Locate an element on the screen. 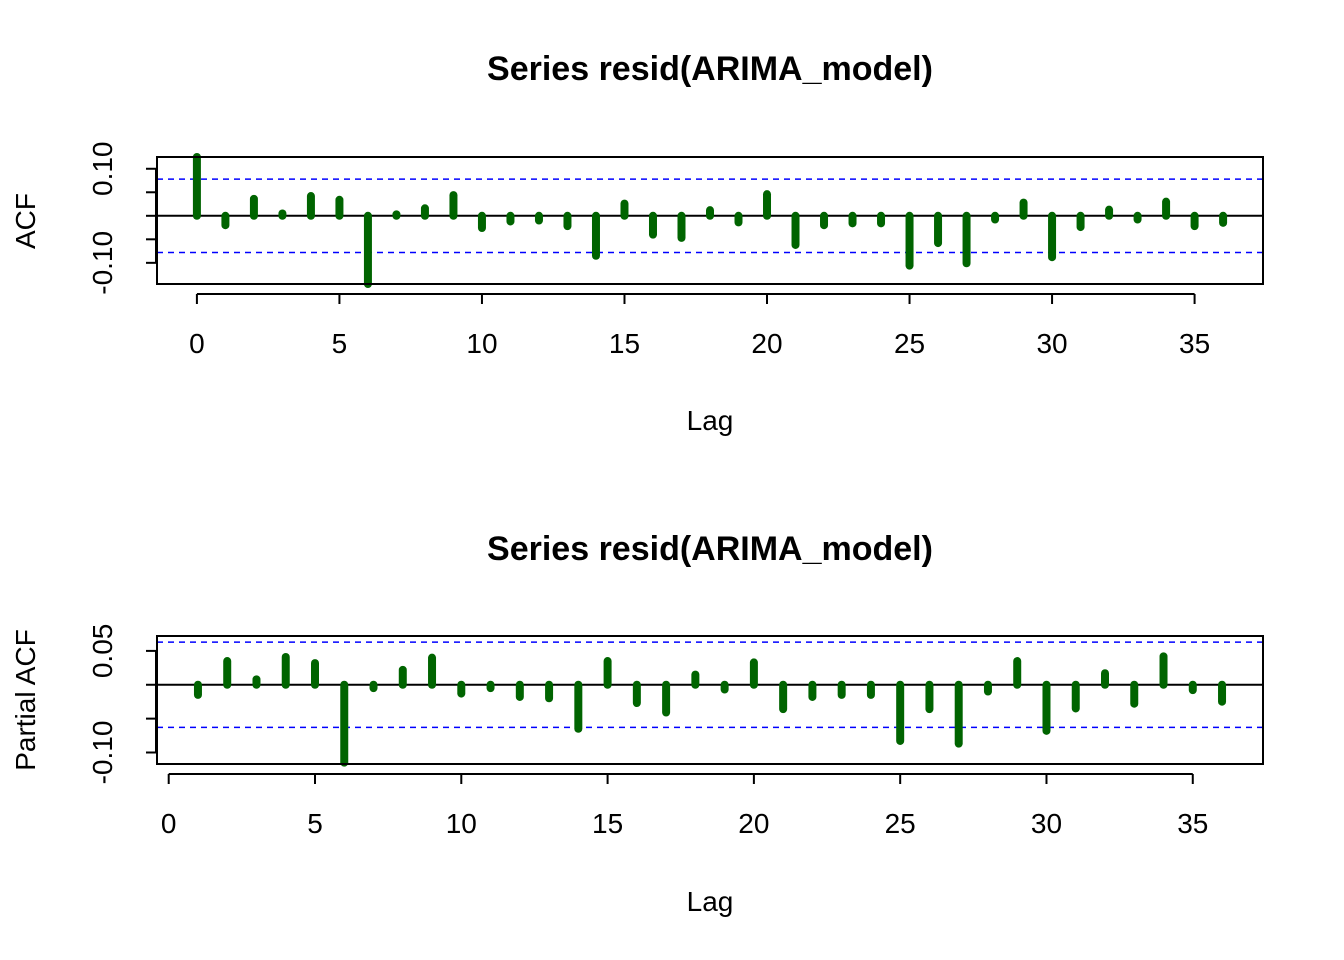 This screenshot has width=1344, height=960. acf-y-tick-label-0: -0.10 is located at coordinates (102, 263).